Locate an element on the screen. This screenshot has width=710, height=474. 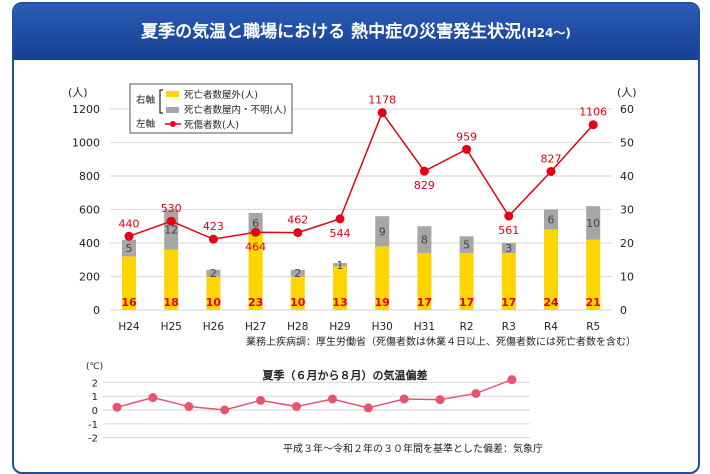
category-label: H29 is located at coordinates (339, 327).